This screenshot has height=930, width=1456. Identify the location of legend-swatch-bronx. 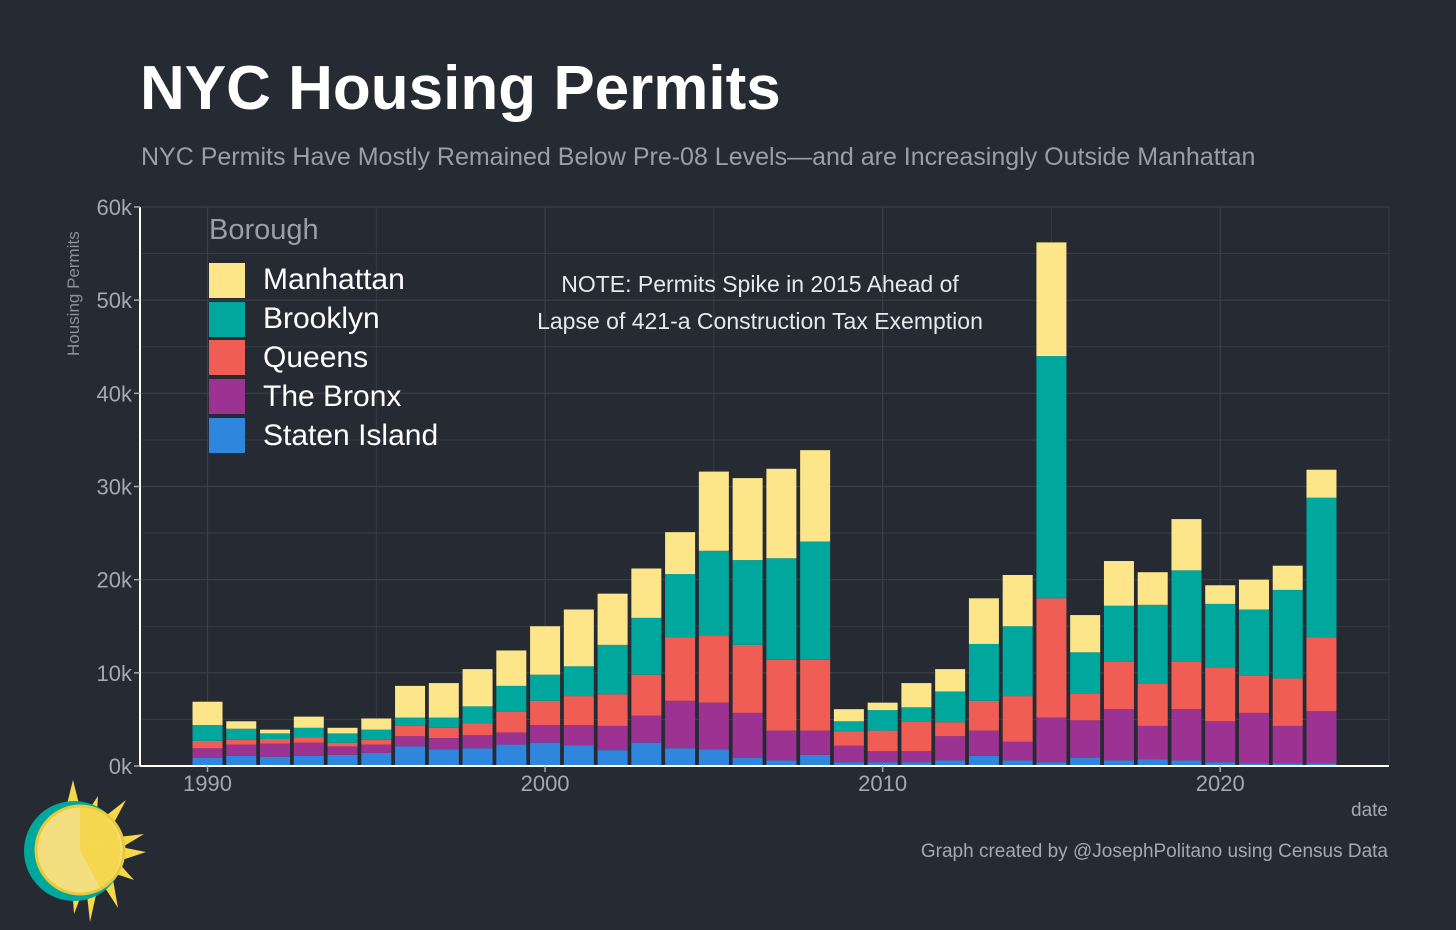
(227, 397).